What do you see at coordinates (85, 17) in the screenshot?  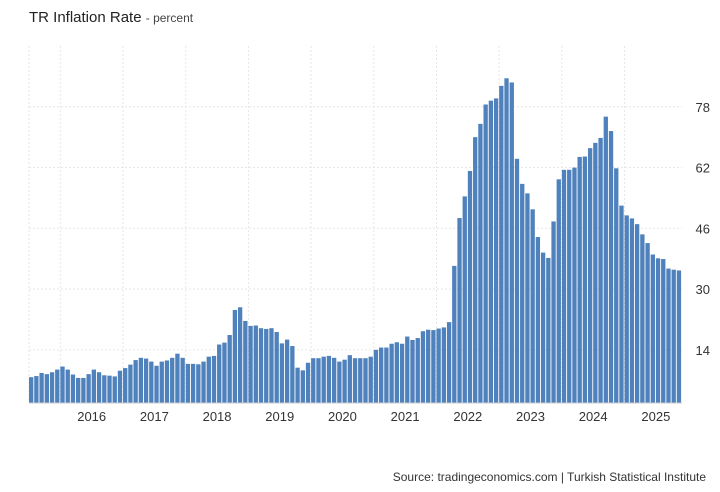 I see `chart-title-text: TR Inflation Rate` at bounding box center [85, 17].